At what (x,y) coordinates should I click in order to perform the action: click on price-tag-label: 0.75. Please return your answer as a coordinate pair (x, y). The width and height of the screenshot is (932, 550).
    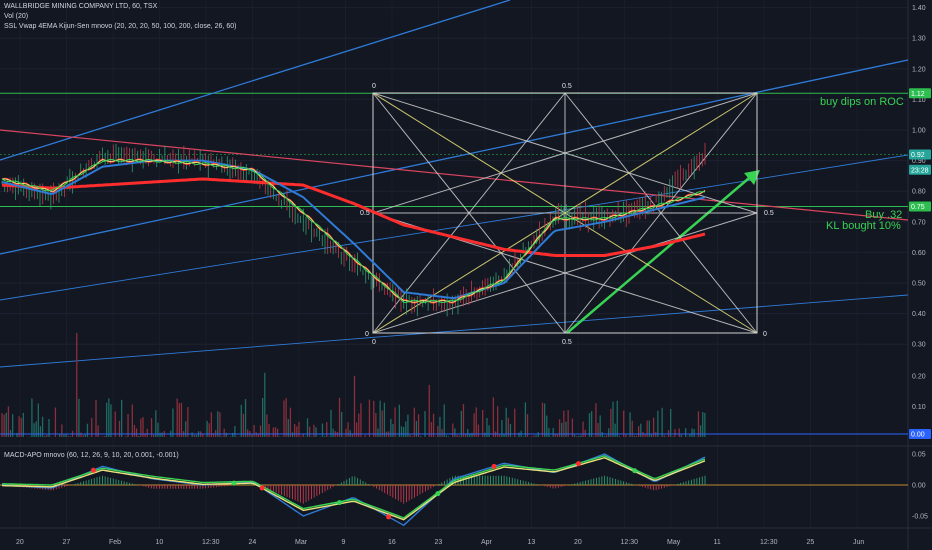
    Looking at the image, I should click on (918, 207).